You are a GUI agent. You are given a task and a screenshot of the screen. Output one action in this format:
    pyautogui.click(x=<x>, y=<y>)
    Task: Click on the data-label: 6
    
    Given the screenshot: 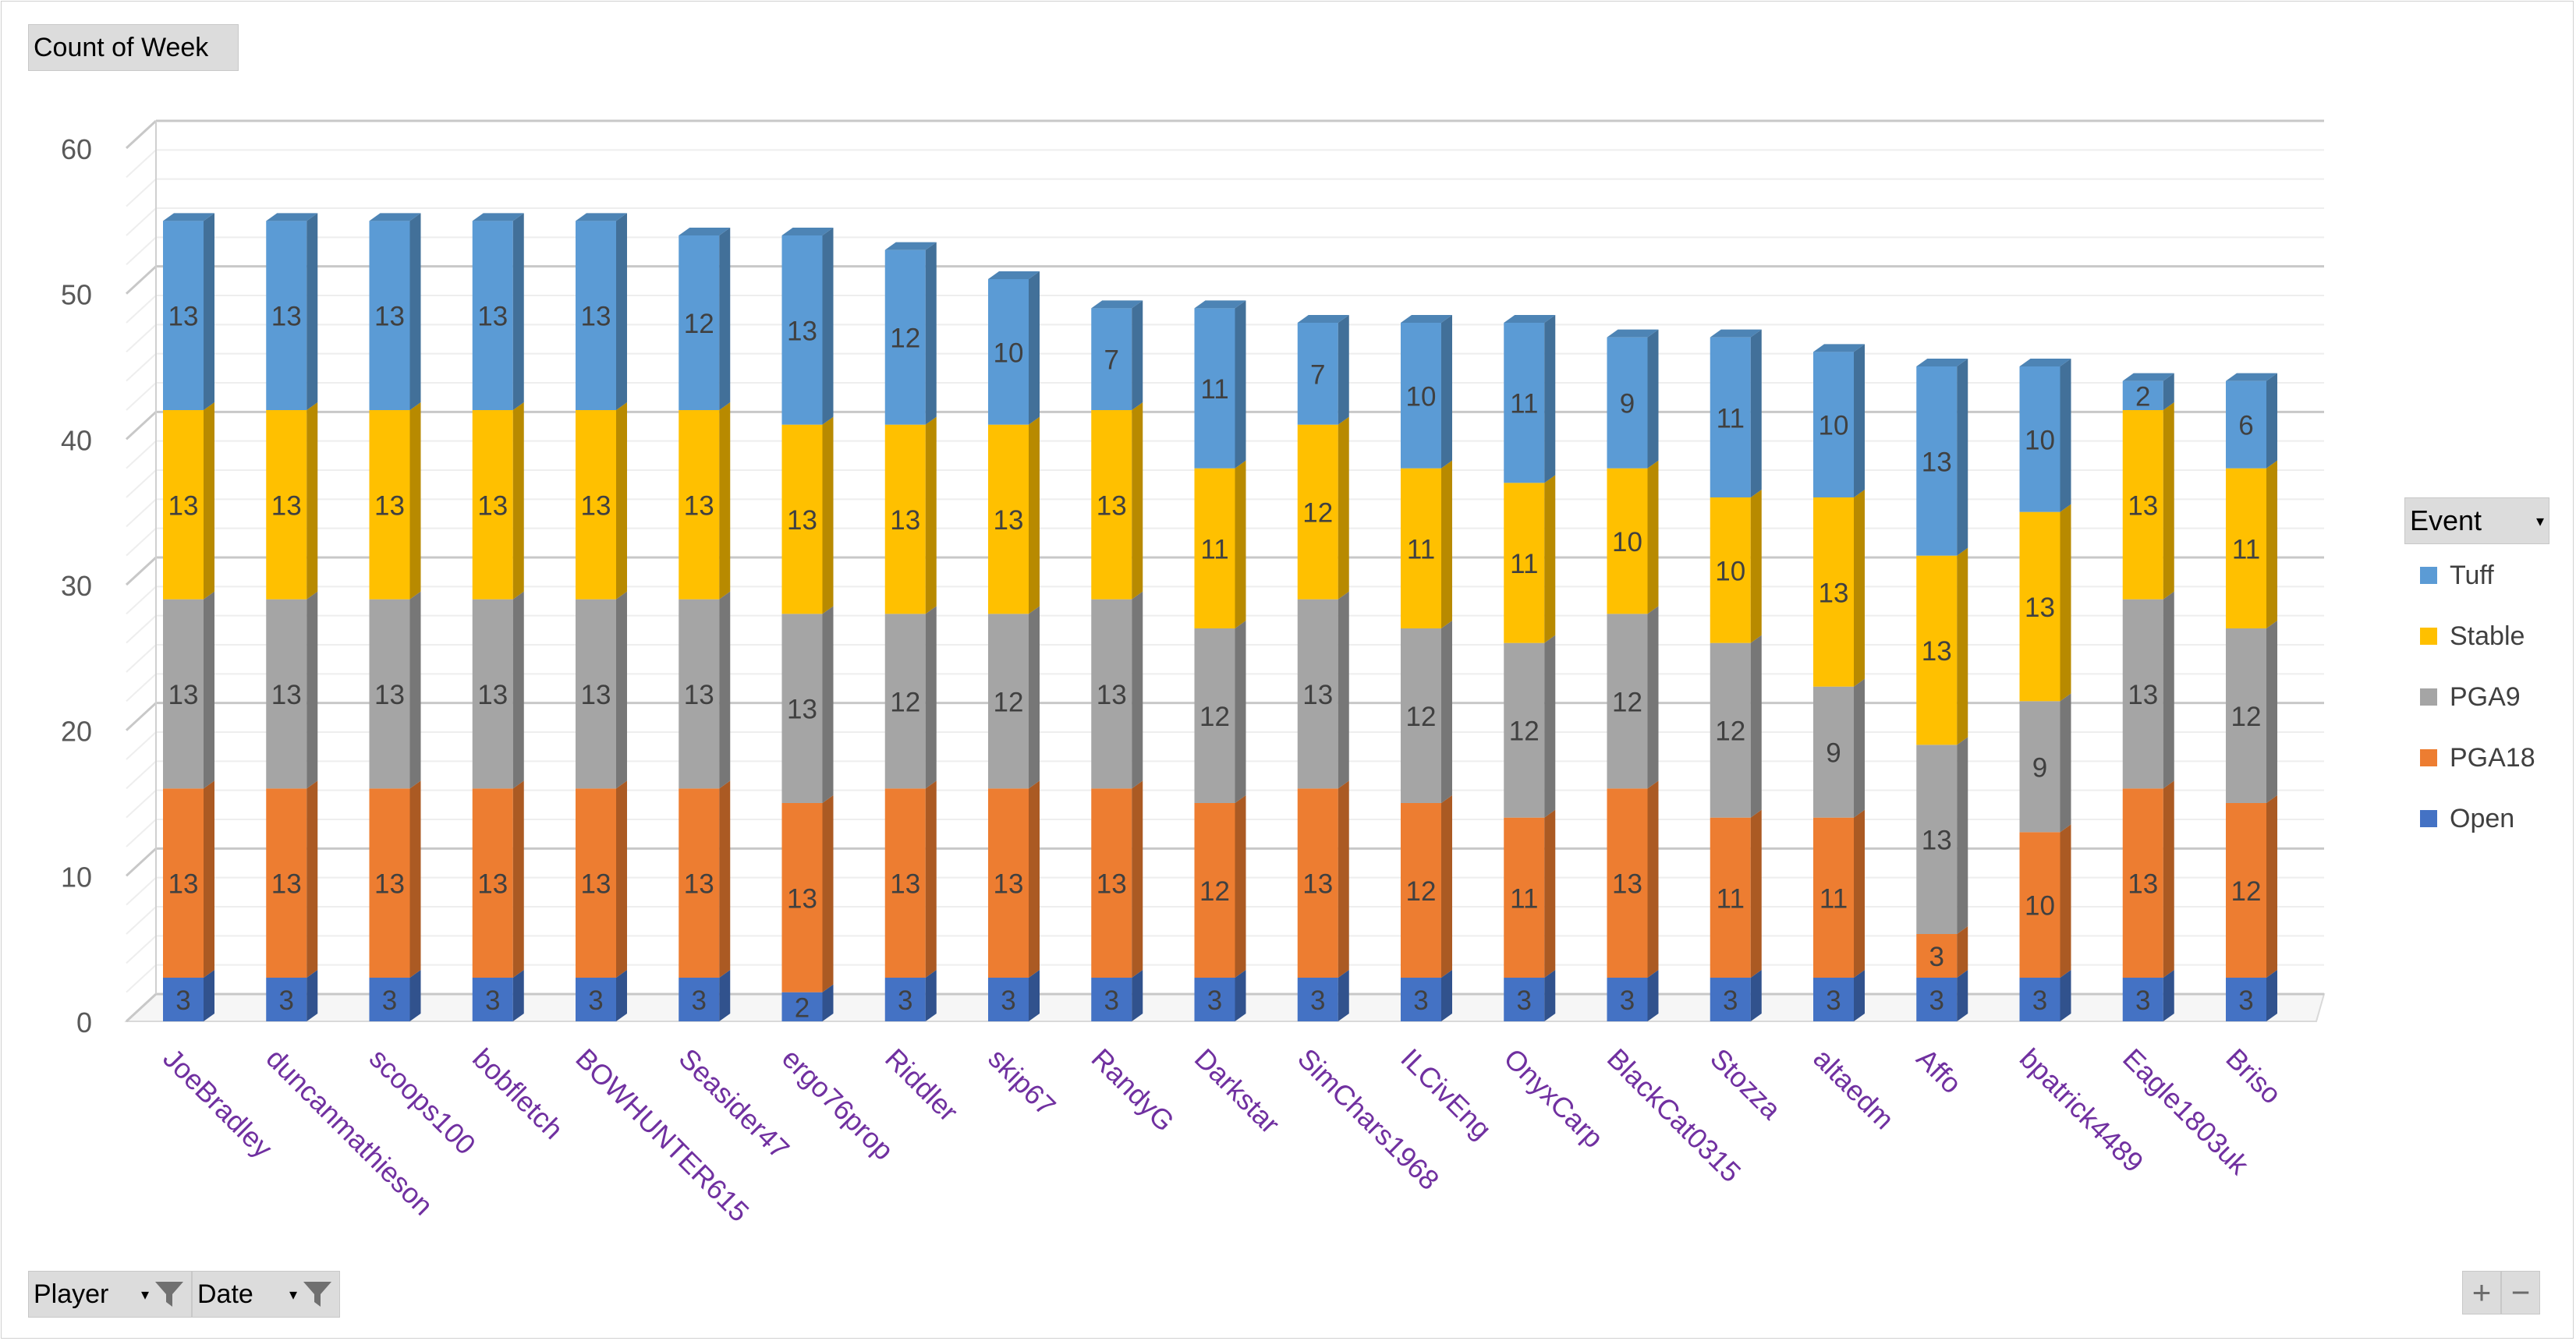 What is the action you would take?
    pyautogui.click(x=2245, y=426)
    